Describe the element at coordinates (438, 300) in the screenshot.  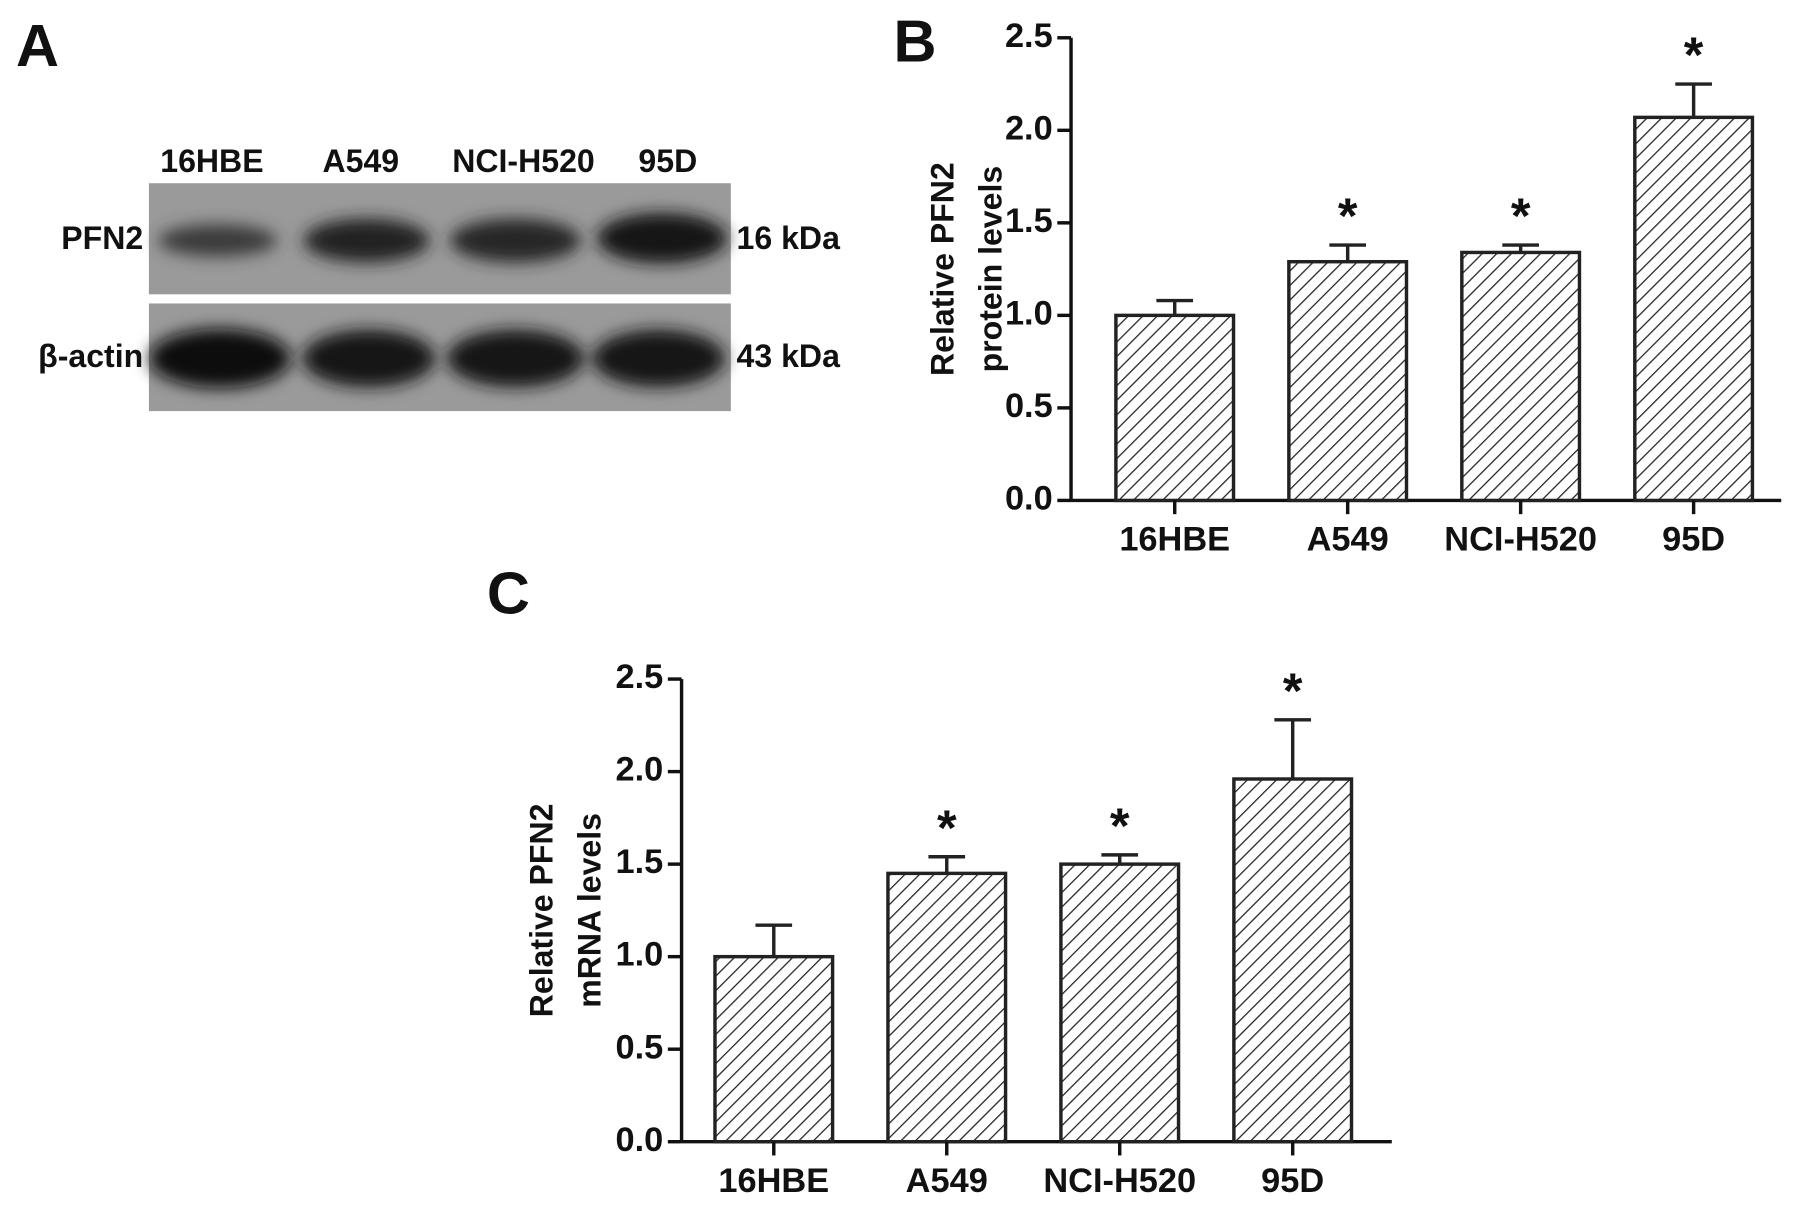
I see `bands` at that location.